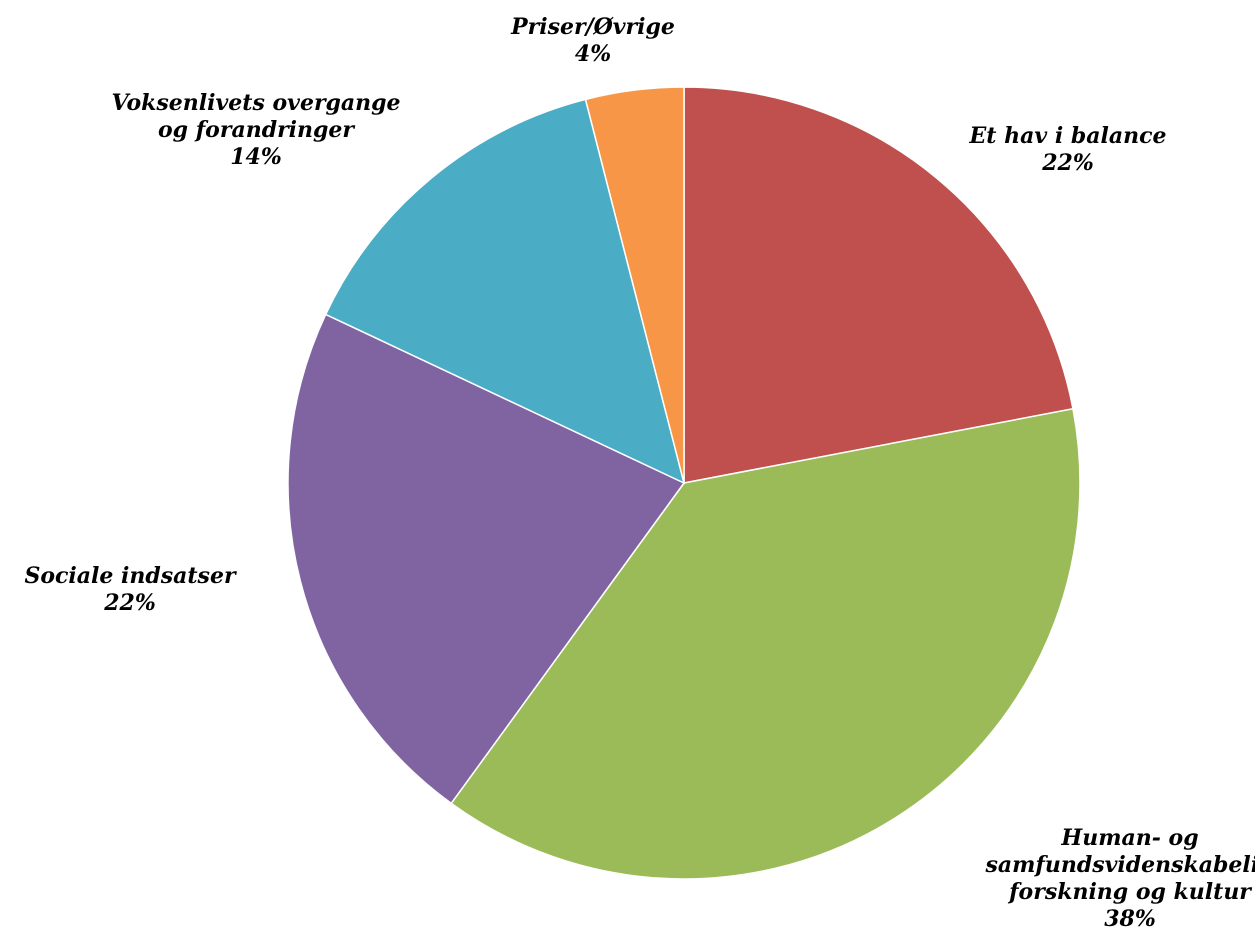 The image size is (1255, 946). I want to click on data-label-category: og forandringer, so click(256, 130).